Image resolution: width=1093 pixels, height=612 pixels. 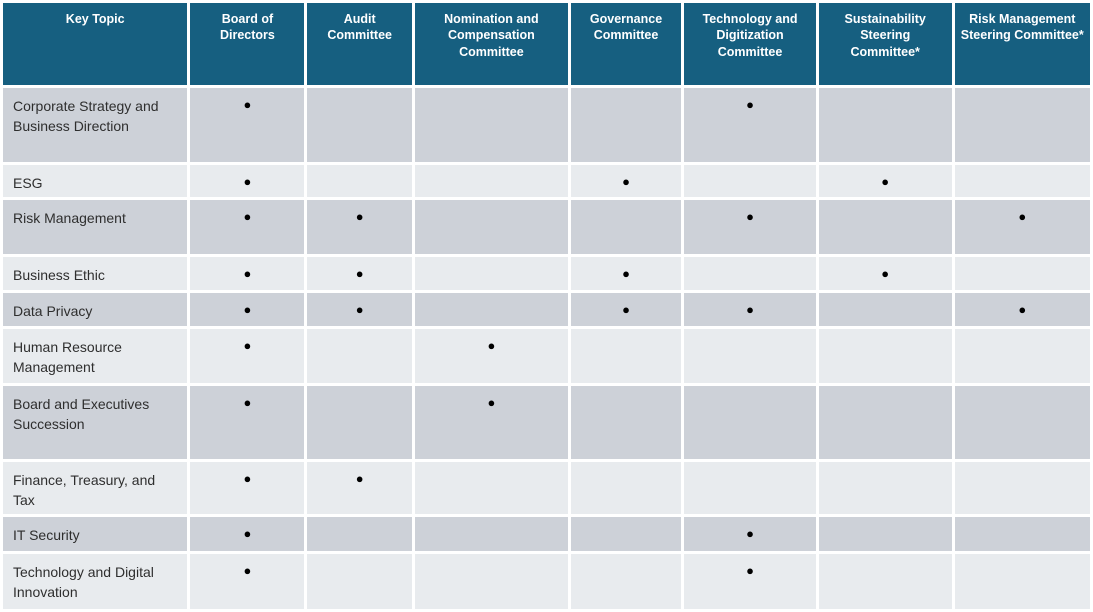 What do you see at coordinates (359, 44) in the screenshot?
I see `column-header-audit-committee: Audit Committee` at bounding box center [359, 44].